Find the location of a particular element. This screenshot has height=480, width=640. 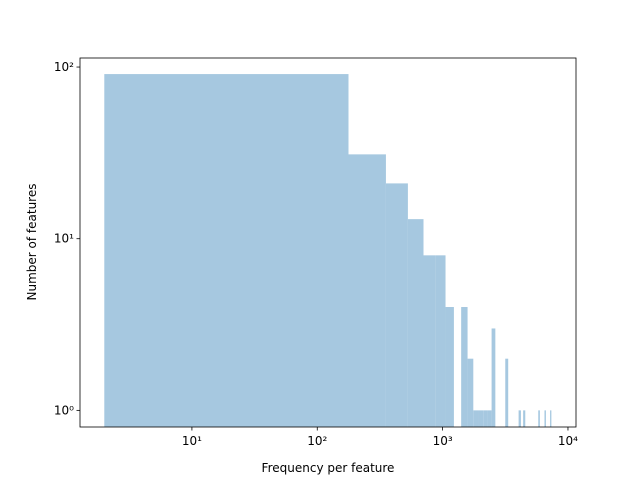

y-tick-label: 10⁰ is located at coordinates (64, 410).